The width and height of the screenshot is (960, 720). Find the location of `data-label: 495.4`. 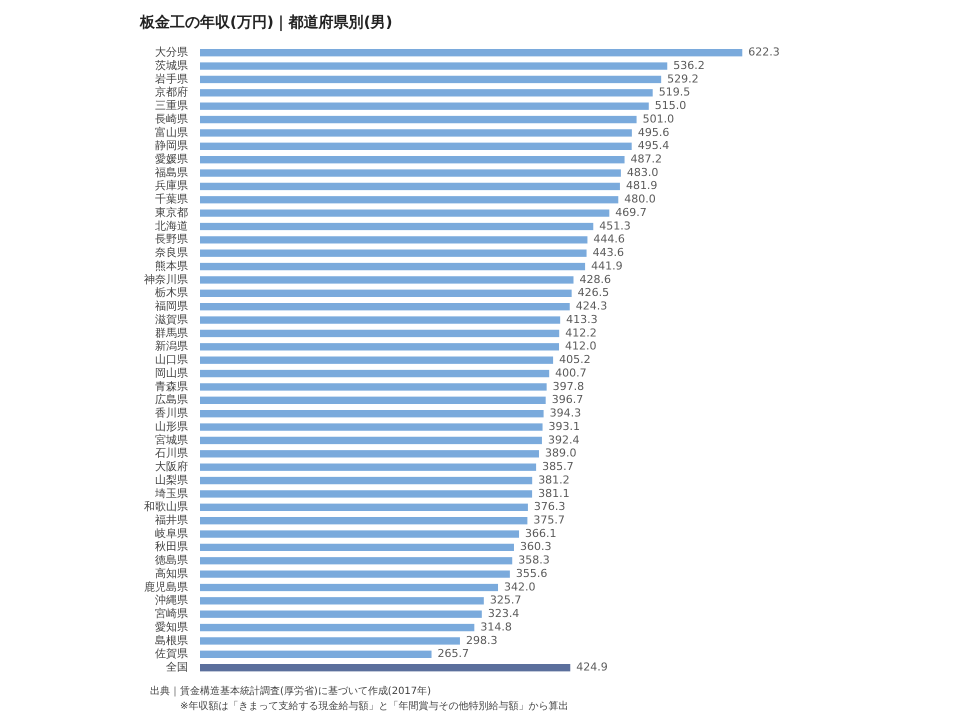

data-label: 495.4 is located at coordinates (654, 145).